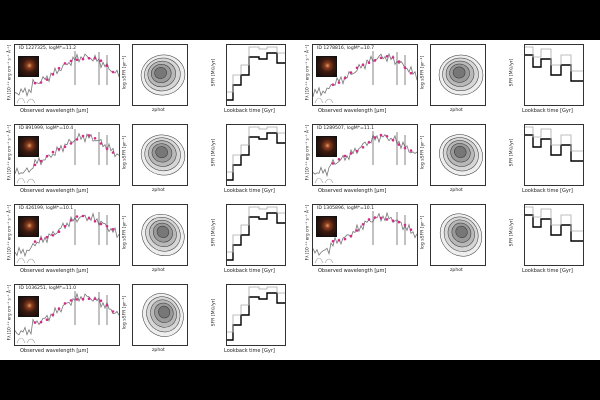 The width and height of the screenshot is (600, 400). I want to click on galaxy-id-label: ID 1227325, logM*=11.2, so click(48, 48).